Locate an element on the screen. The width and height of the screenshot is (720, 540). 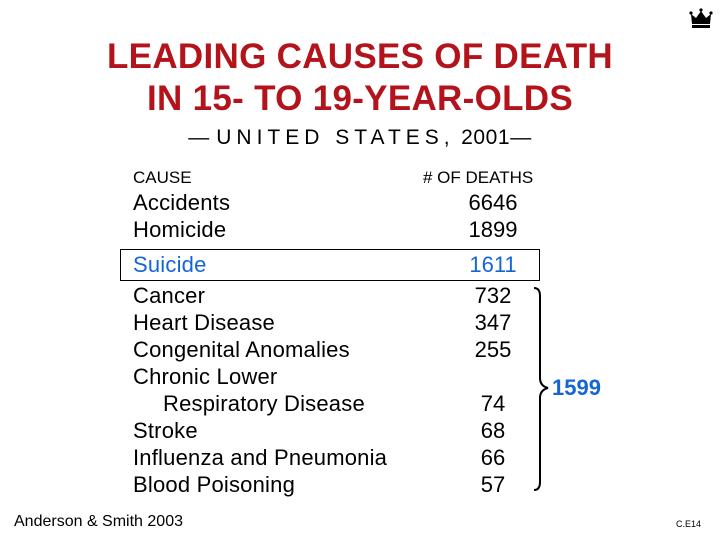
cause-label: Cancer is located at coordinates (169, 295).